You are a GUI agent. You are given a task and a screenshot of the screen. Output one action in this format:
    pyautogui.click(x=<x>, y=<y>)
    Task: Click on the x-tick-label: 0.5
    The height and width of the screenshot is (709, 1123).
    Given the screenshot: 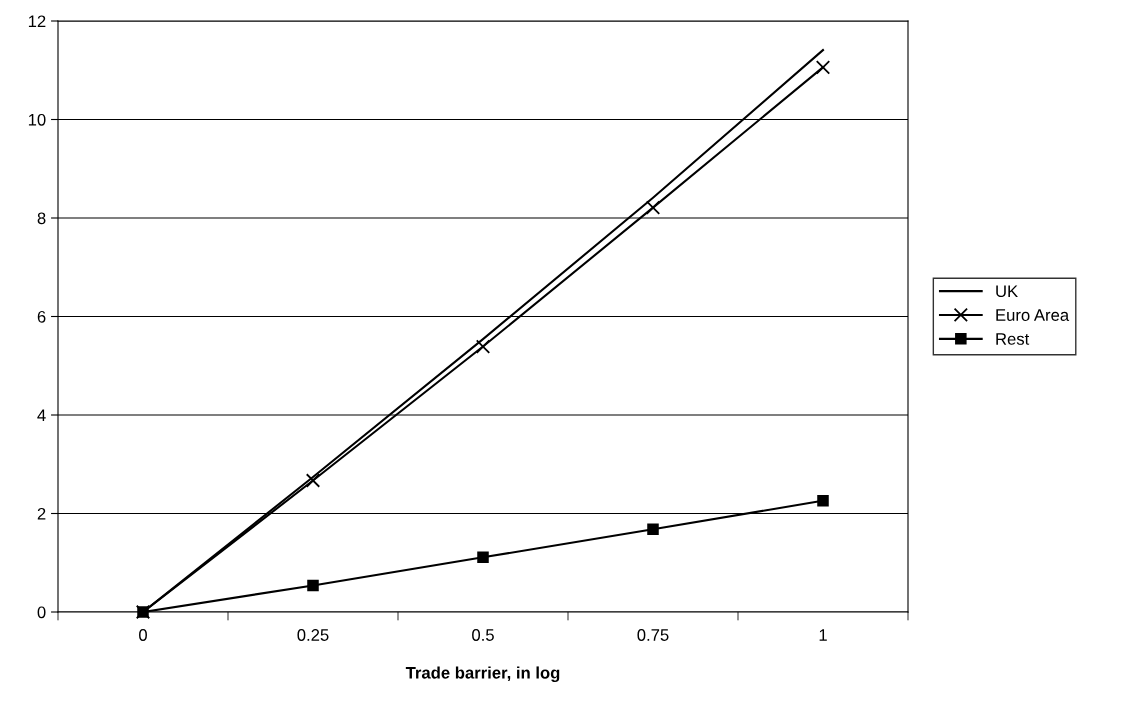 What is the action you would take?
    pyautogui.click(x=483, y=635)
    